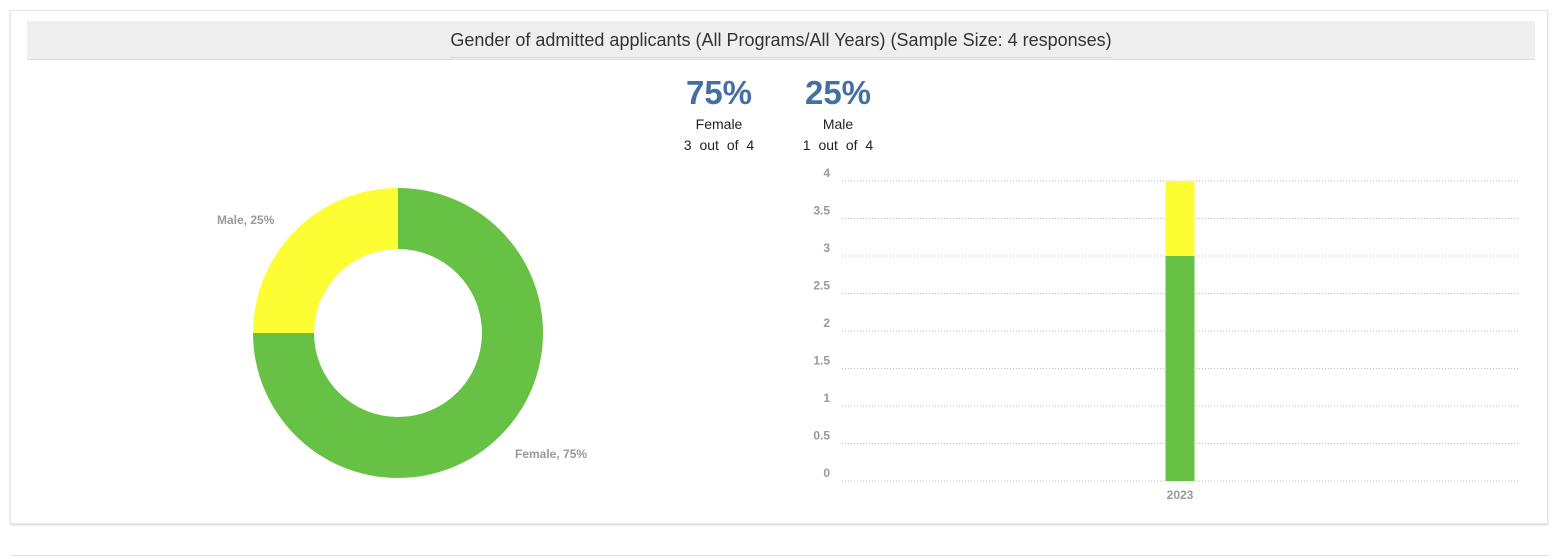 This screenshot has height=559, width=1567. Describe the element at coordinates (719, 124) in the screenshot. I see `stat-female-label: Female` at that location.